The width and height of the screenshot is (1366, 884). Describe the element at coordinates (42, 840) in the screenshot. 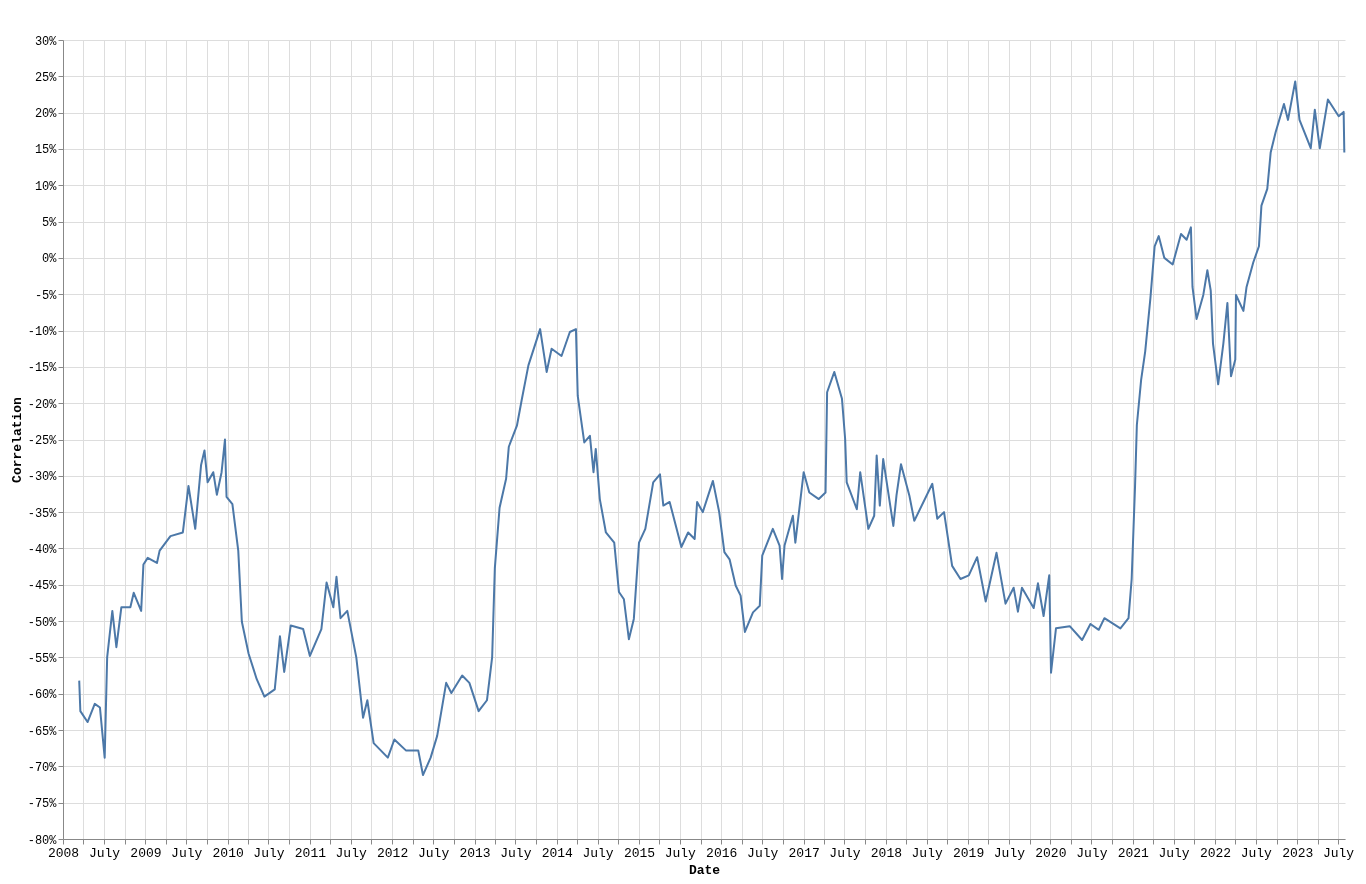

I see `y-tick-label: -80%` at that location.